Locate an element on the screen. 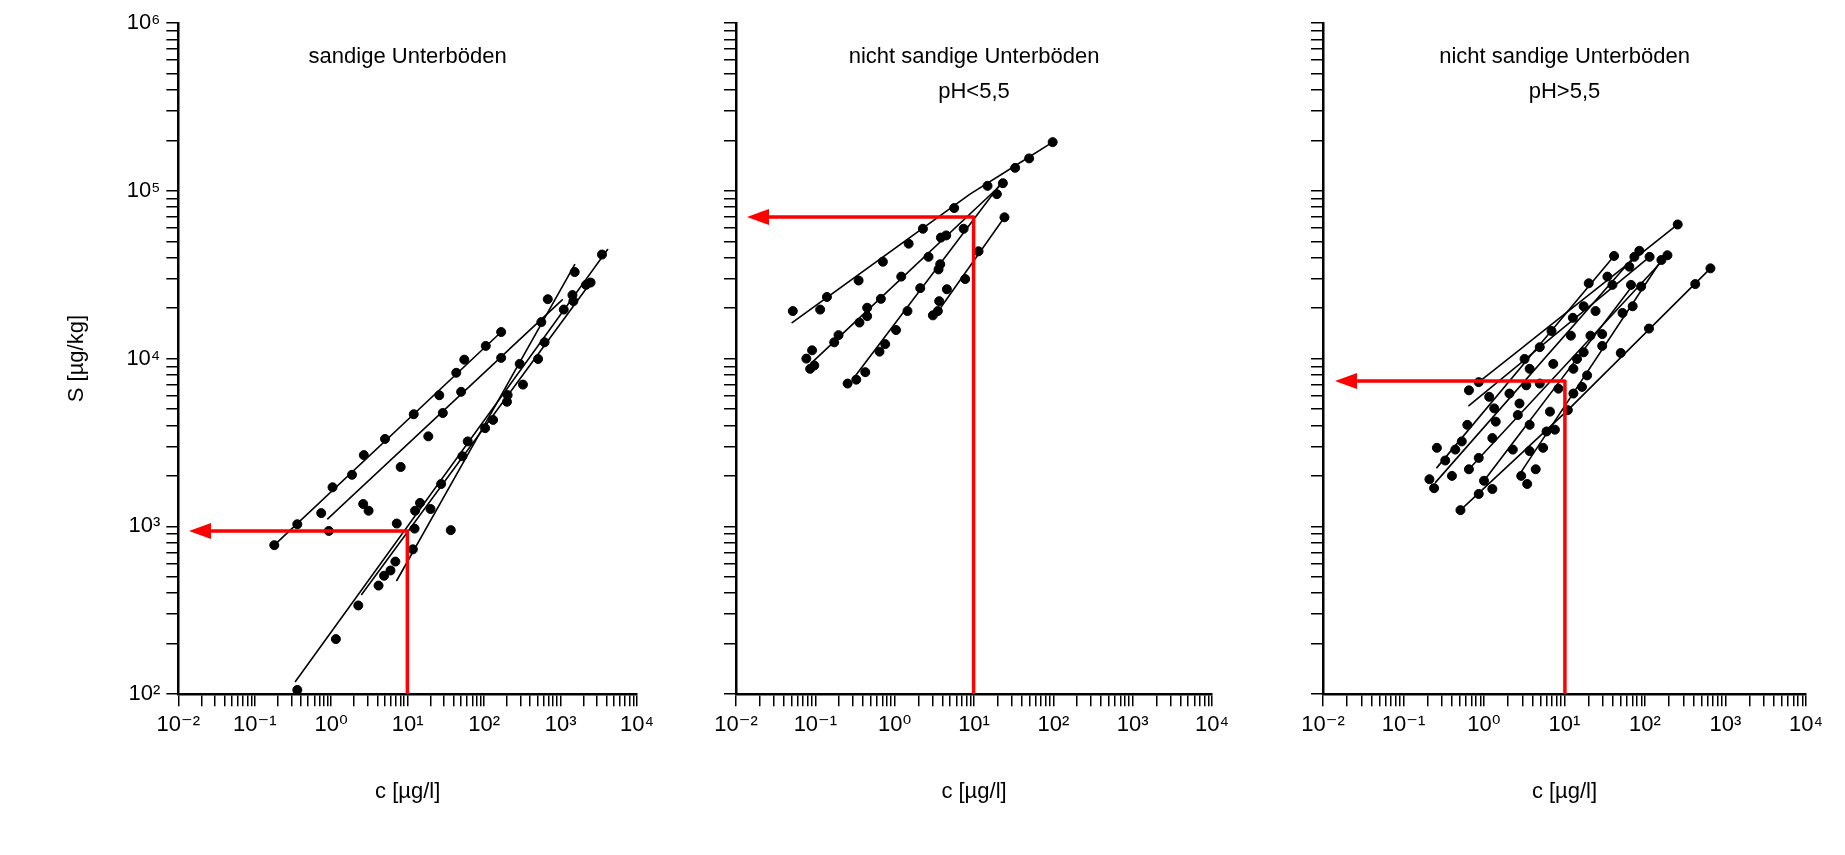 The width and height of the screenshot is (1845, 855). y-tick-label: 10³ is located at coordinates (144, 525).